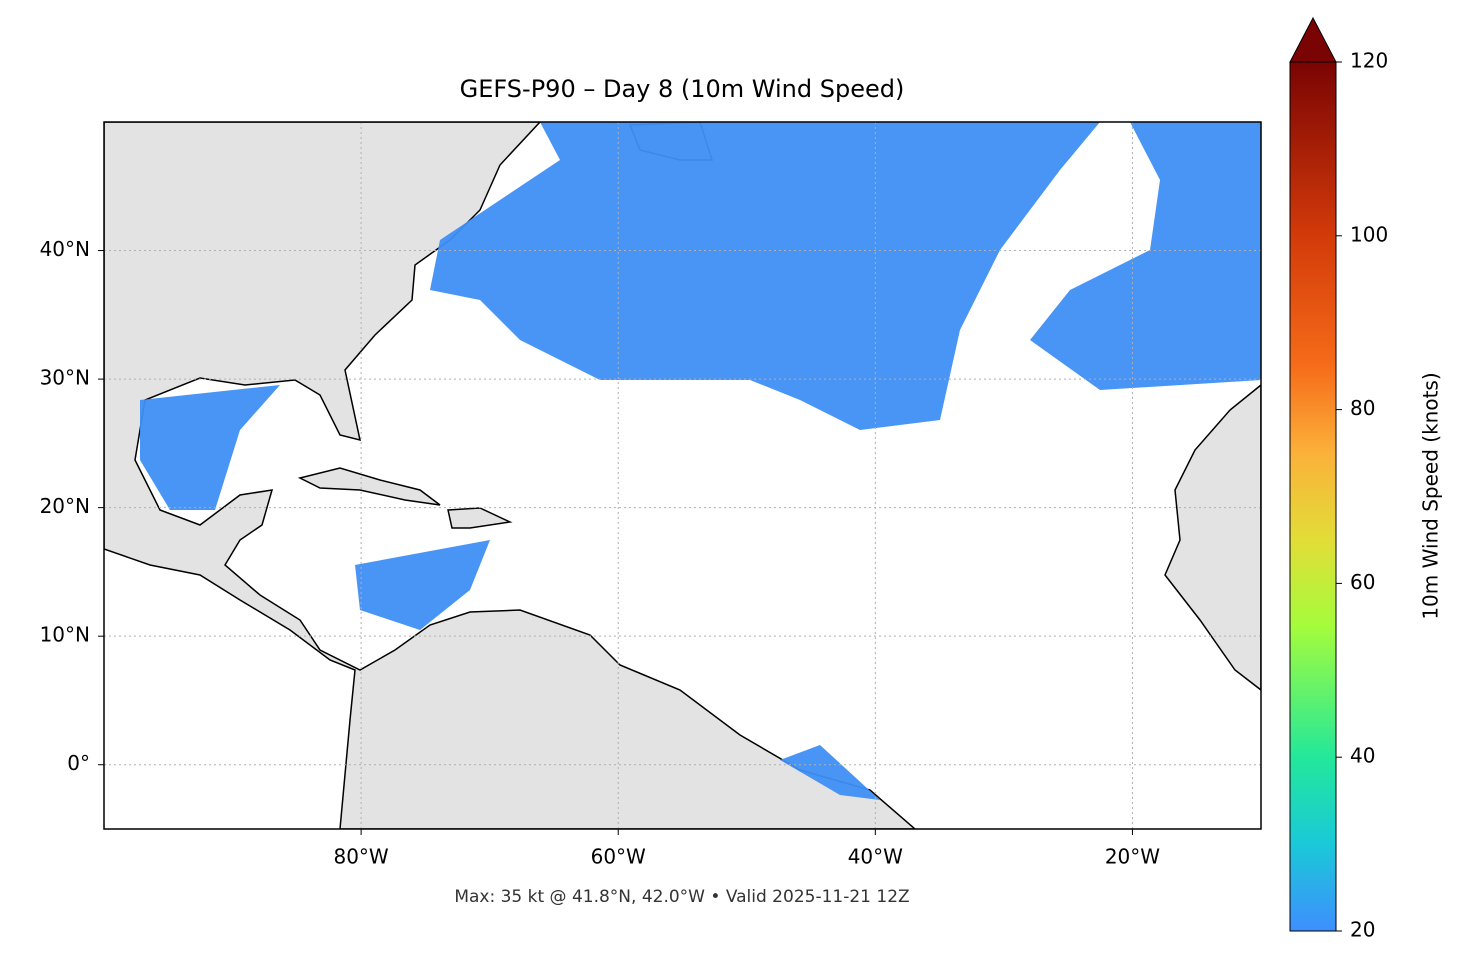  I want to click on title: GEFS-P90 – Day 8 (10m Wind Speed), so click(682, 89).